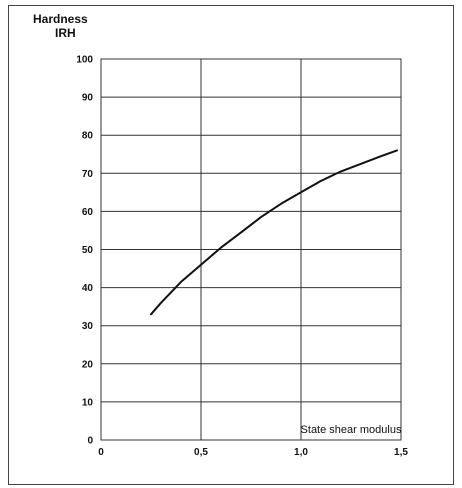 The width and height of the screenshot is (462, 488). I want to click on x-axis-title: State shear modulus, so click(351, 430).